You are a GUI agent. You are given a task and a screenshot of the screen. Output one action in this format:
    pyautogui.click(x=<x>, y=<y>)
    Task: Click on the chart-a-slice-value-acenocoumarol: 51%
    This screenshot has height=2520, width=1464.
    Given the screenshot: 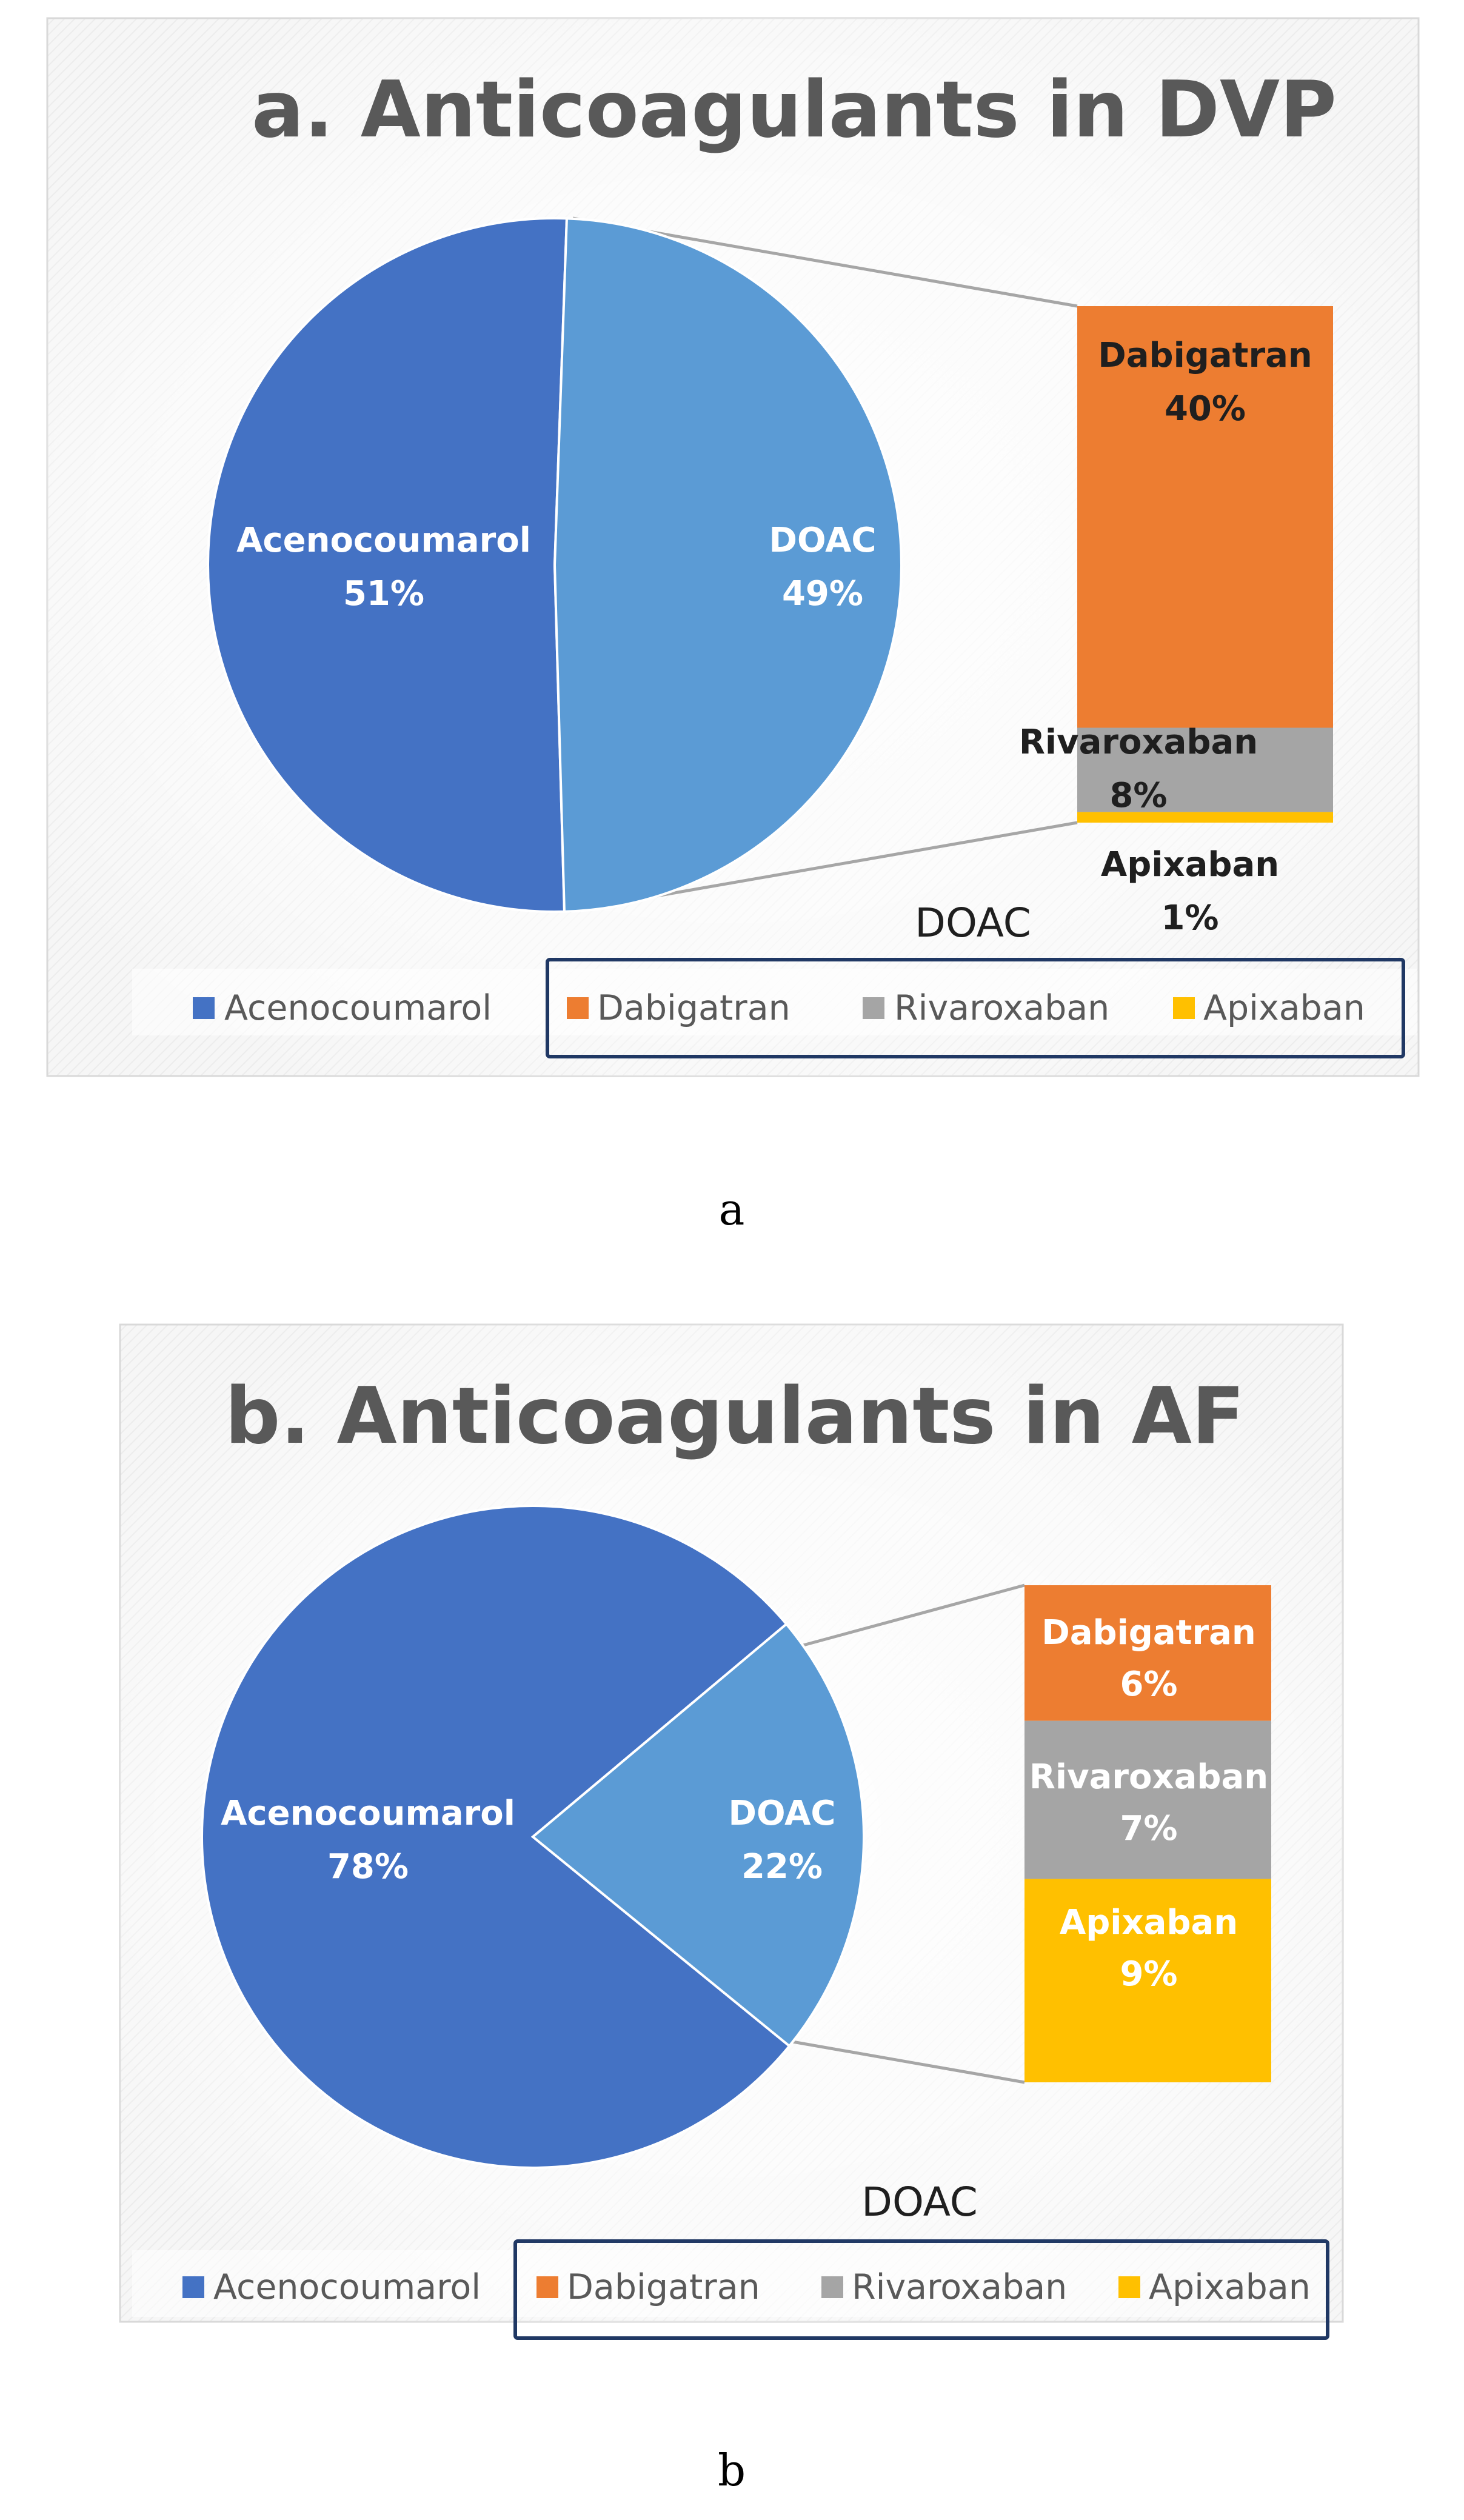 What is the action you would take?
    pyautogui.click(x=383, y=593)
    